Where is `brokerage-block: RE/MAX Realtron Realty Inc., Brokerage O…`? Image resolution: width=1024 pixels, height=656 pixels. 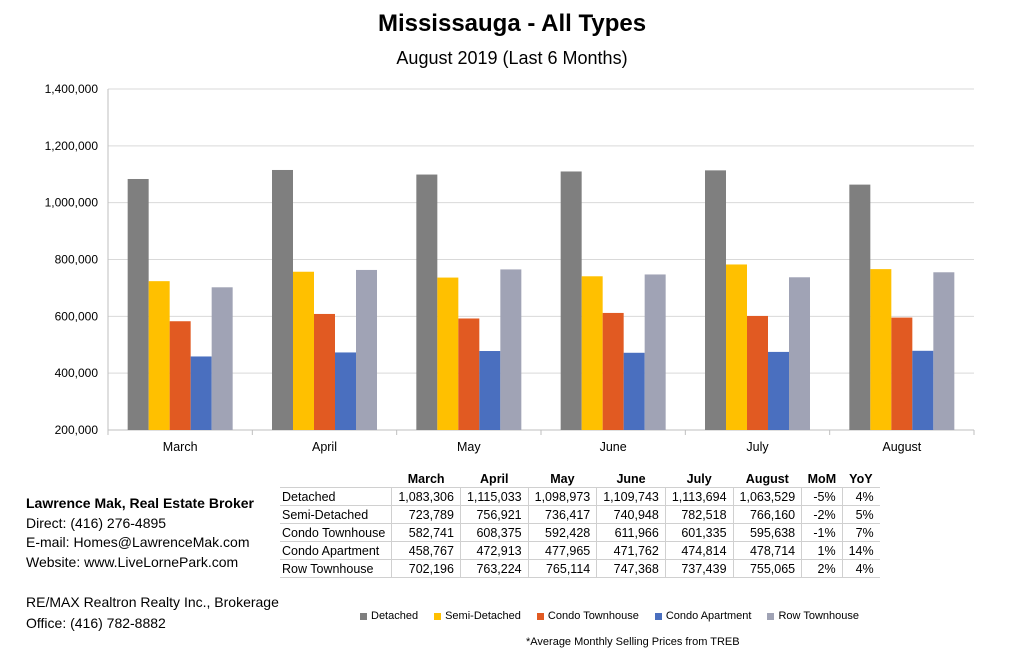
brokerage-block: RE/MAX Realtron Realty Inc., Brokerage O… is located at coordinates (152, 613).